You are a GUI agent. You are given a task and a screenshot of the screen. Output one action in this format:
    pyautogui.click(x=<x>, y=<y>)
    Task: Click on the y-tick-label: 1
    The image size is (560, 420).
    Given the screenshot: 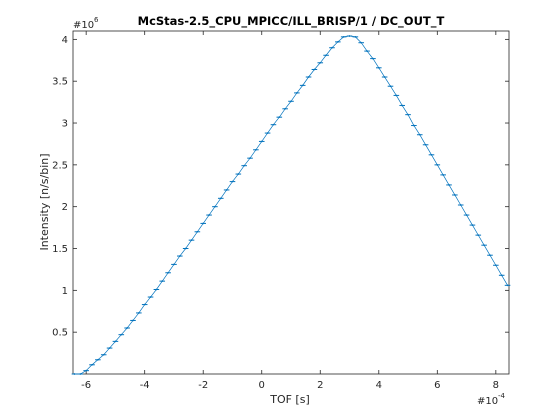 What is the action you would take?
    pyautogui.click(x=65, y=291)
    